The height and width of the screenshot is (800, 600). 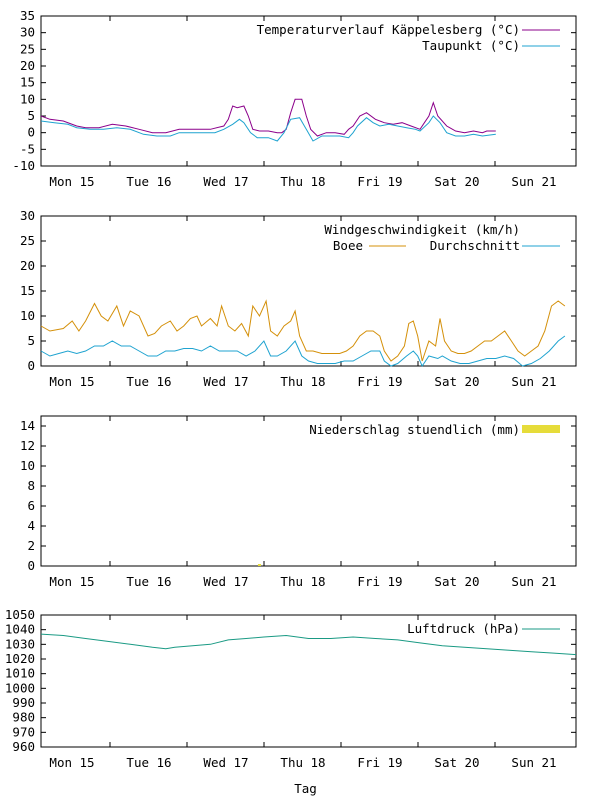 What do you see at coordinates (302, 181) in the screenshot?
I see `temp-xtick-label: Thu 18` at bounding box center [302, 181].